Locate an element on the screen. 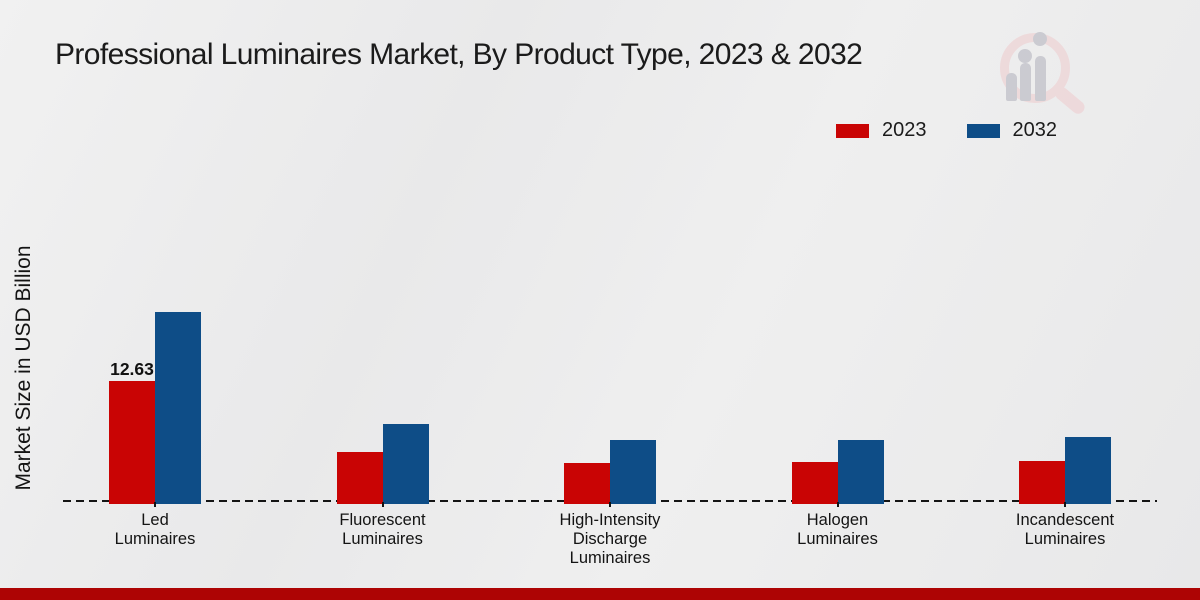 This screenshot has height=600, width=1200. bar-2023-incandescent is located at coordinates (1042, 482).